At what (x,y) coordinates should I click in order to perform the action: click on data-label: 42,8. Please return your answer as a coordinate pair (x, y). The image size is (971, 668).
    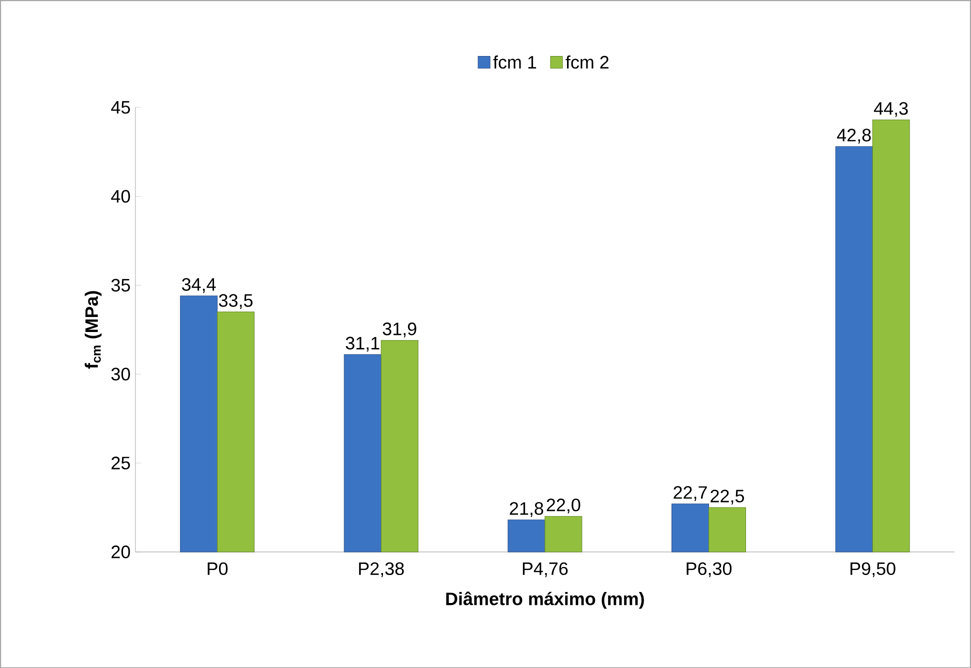
    Looking at the image, I should click on (854, 136).